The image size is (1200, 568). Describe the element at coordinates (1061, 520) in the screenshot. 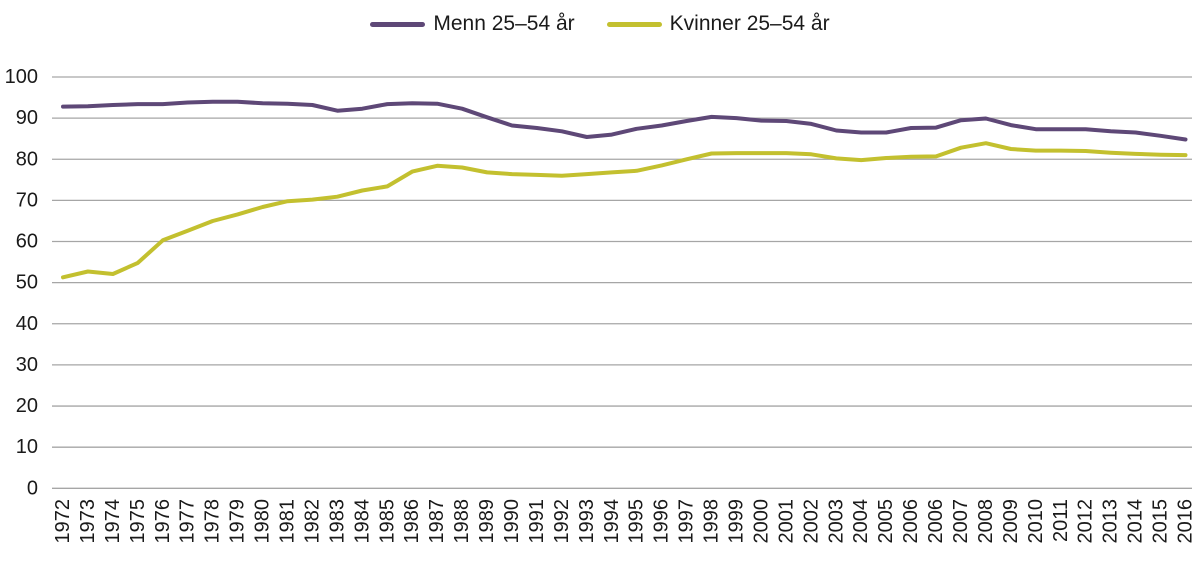

I see `x-tick-label: 2011` at that location.